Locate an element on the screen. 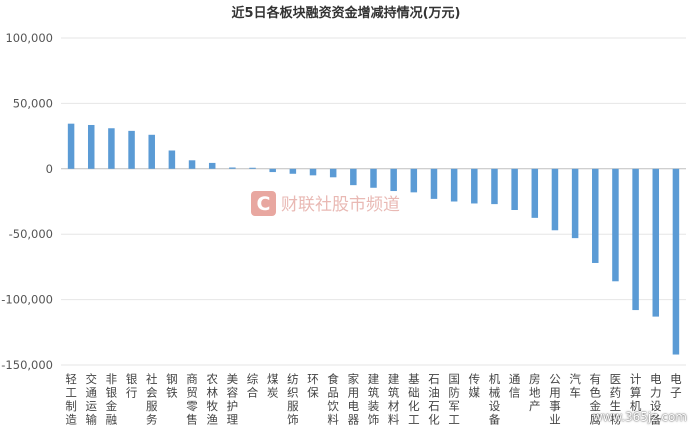  chart-title: 近5日各板块融资资金增减持情况(万元) is located at coordinates (346, 13).